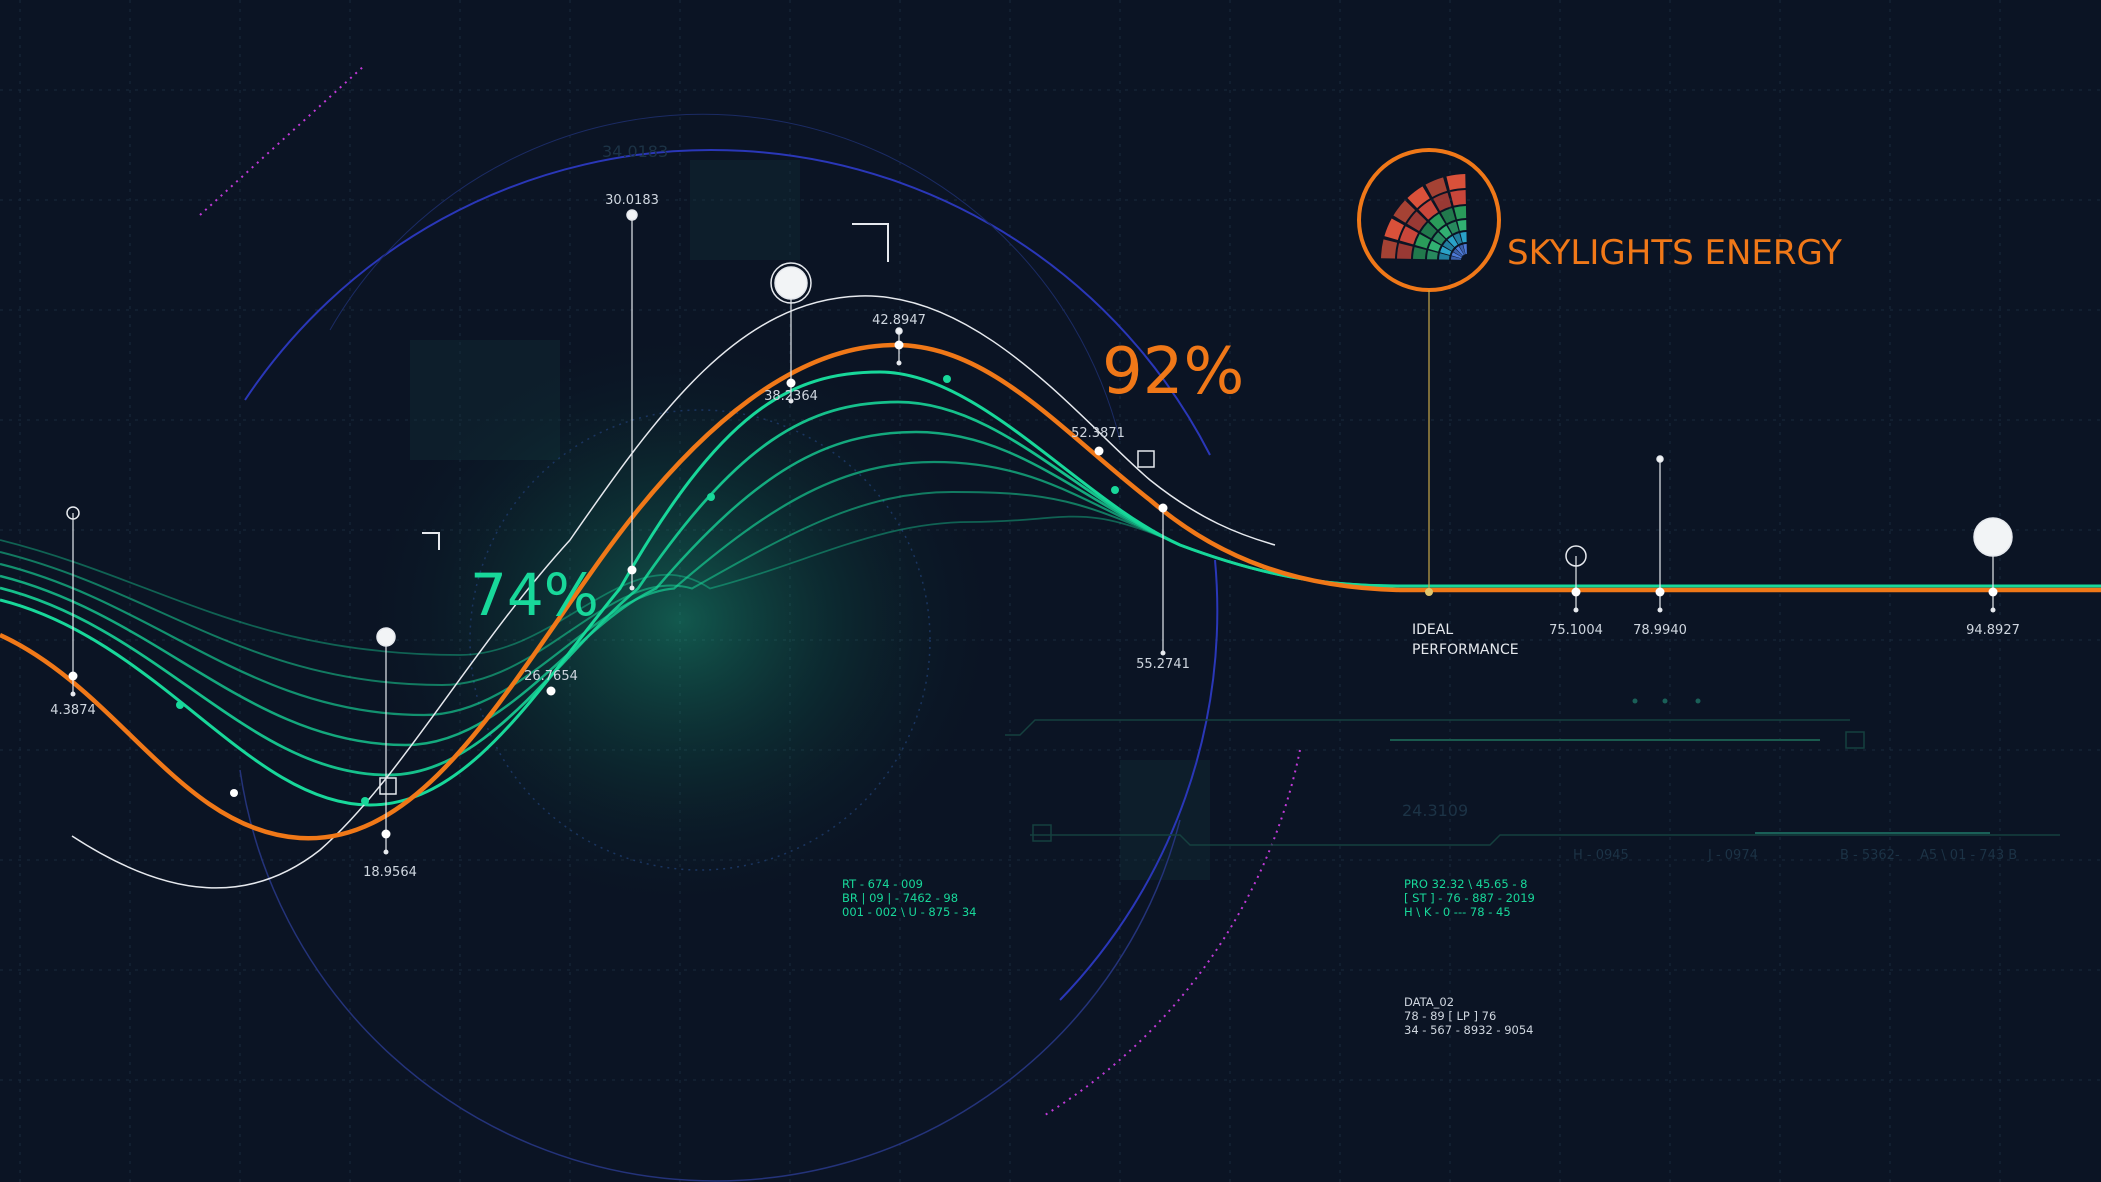 Image resolution: width=2101 pixels, height=1182 pixels. I want to click on svg-text: [ ST ] - 76 - 887 - 2019, so click(1469, 898).